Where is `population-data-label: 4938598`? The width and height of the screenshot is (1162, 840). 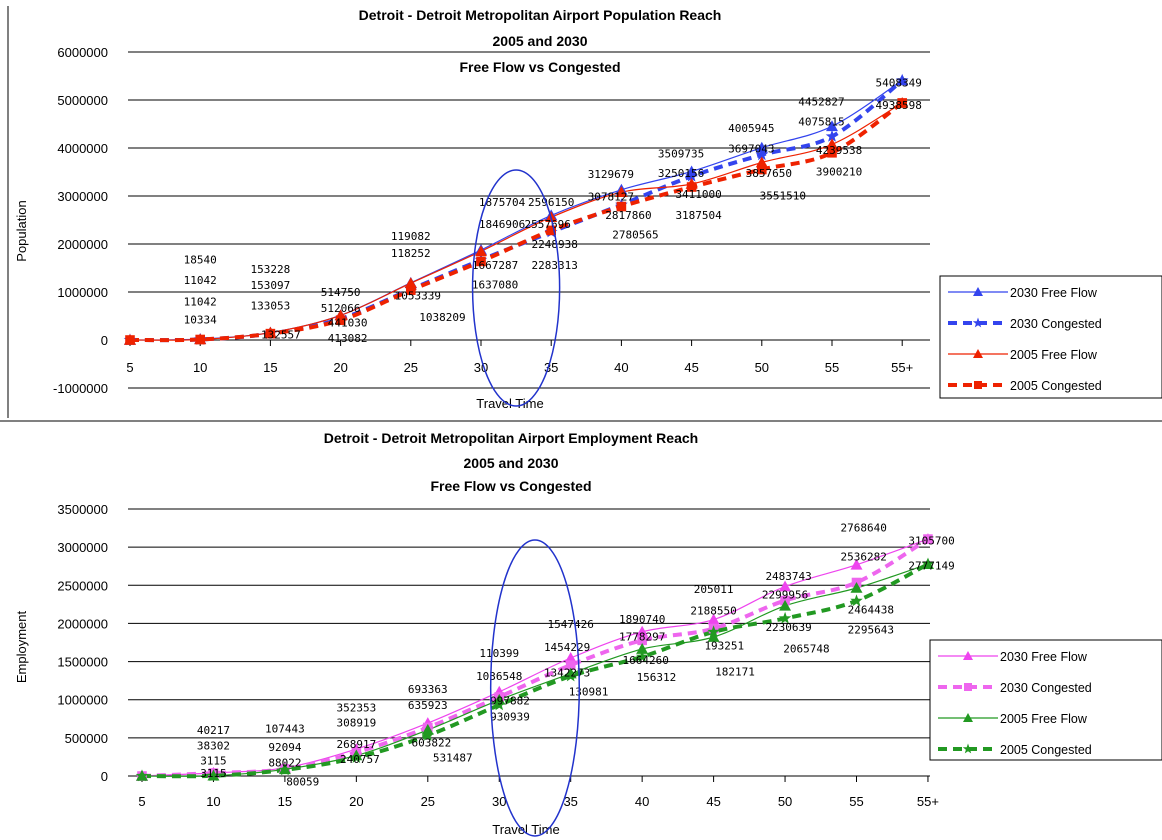 population-data-label: 4938598 is located at coordinates (899, 105).